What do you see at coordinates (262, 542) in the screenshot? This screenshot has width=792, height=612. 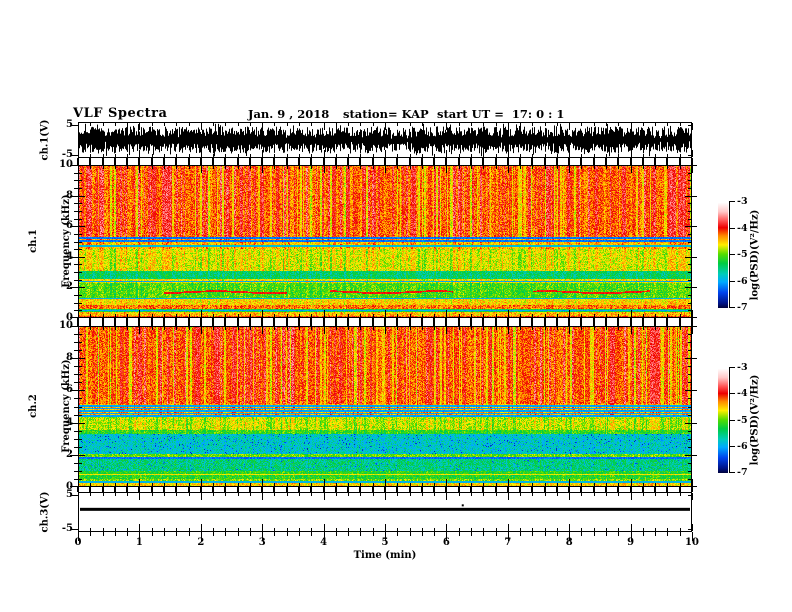 I see `x-tick-label: 3` at bounding box center [262, 542].